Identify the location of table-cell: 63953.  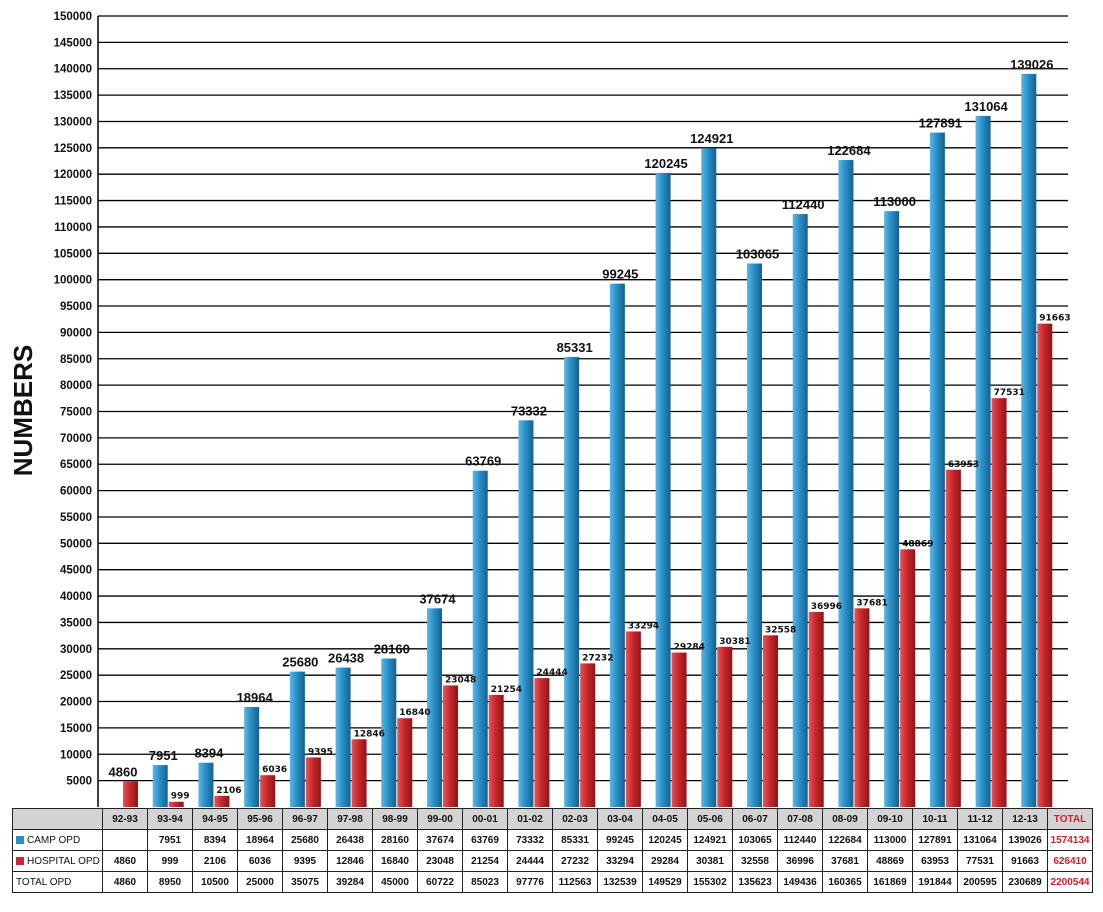
(935, 861).